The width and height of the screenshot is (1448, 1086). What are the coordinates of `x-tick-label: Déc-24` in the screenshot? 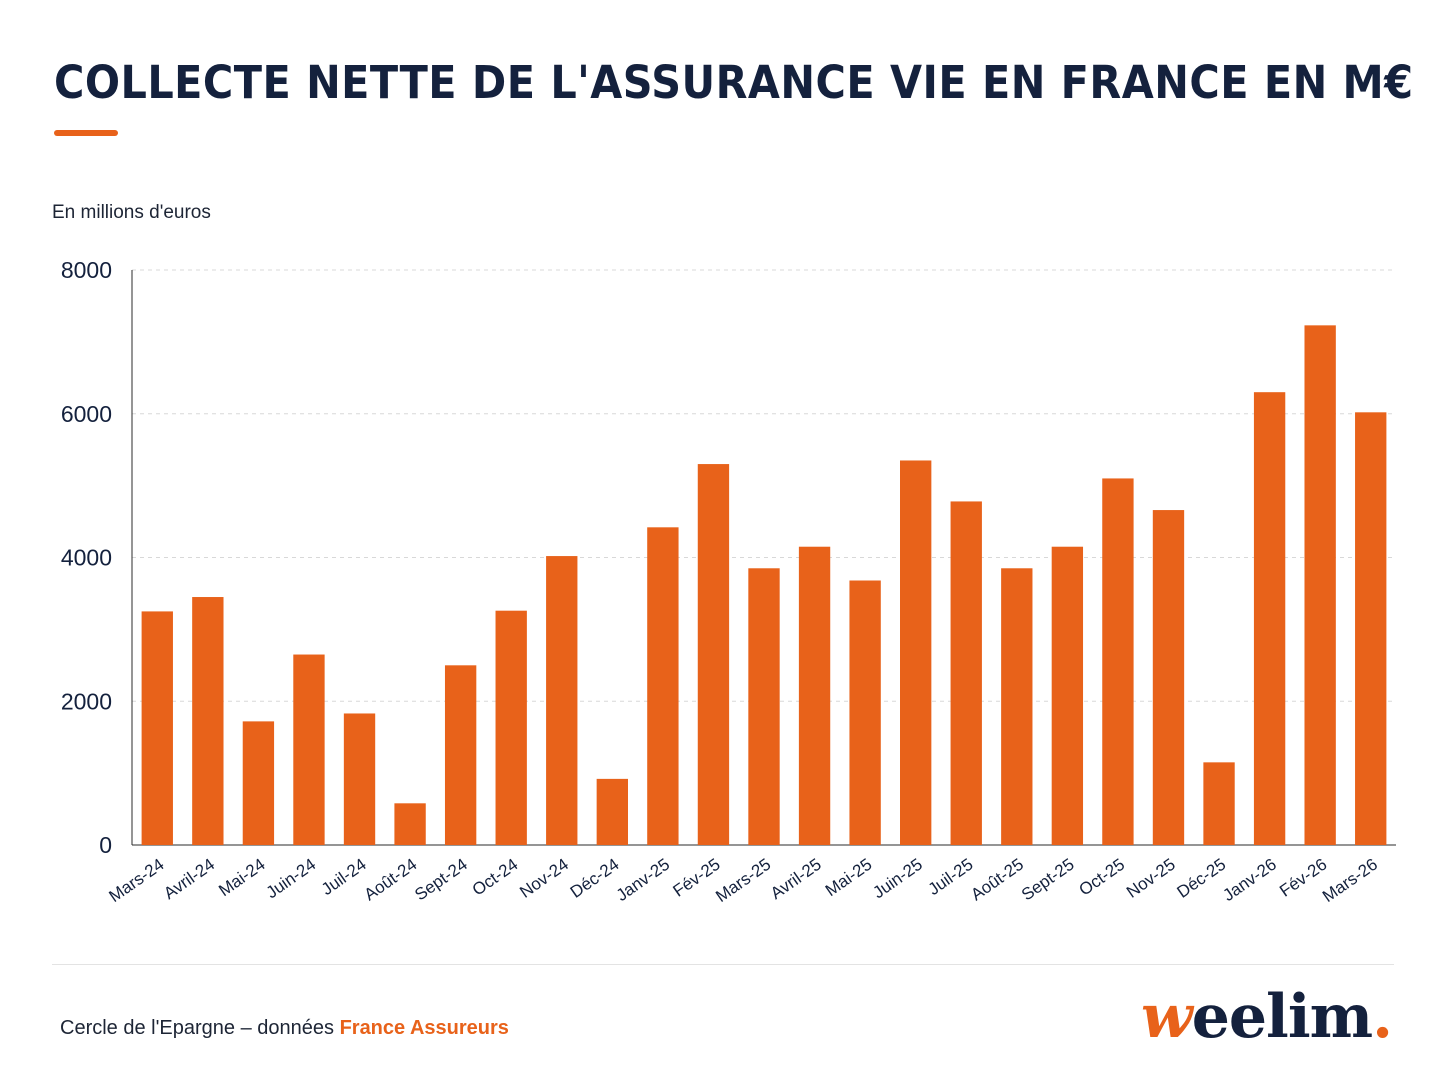 It's located at (595, 878).